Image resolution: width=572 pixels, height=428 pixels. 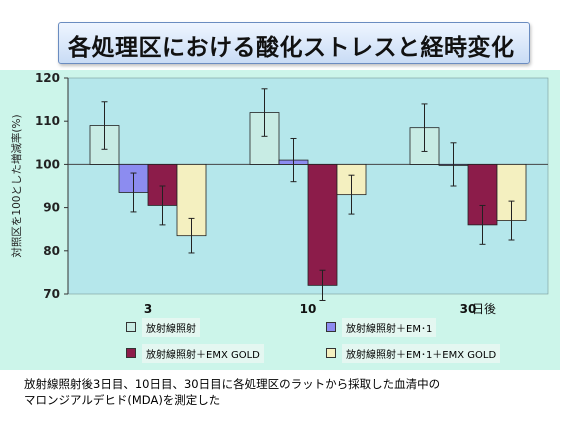 What do you see at coordinates (122, 400) in the screenshot?
I see `caption-line-2: マロンジアルデヒド(MDA)を測定した` at bounding box center [122, 400].